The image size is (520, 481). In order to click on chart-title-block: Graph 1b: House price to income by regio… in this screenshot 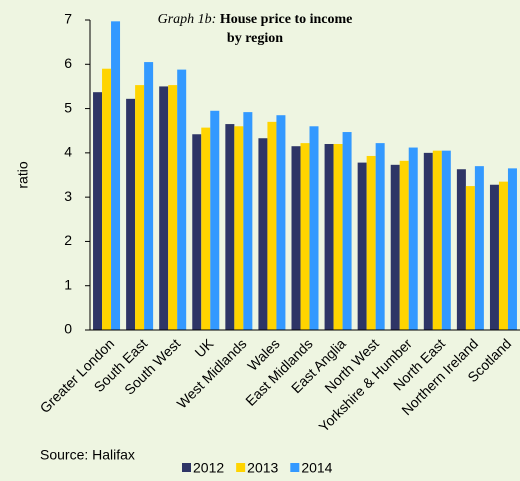, I will do `click(255, 29)`.